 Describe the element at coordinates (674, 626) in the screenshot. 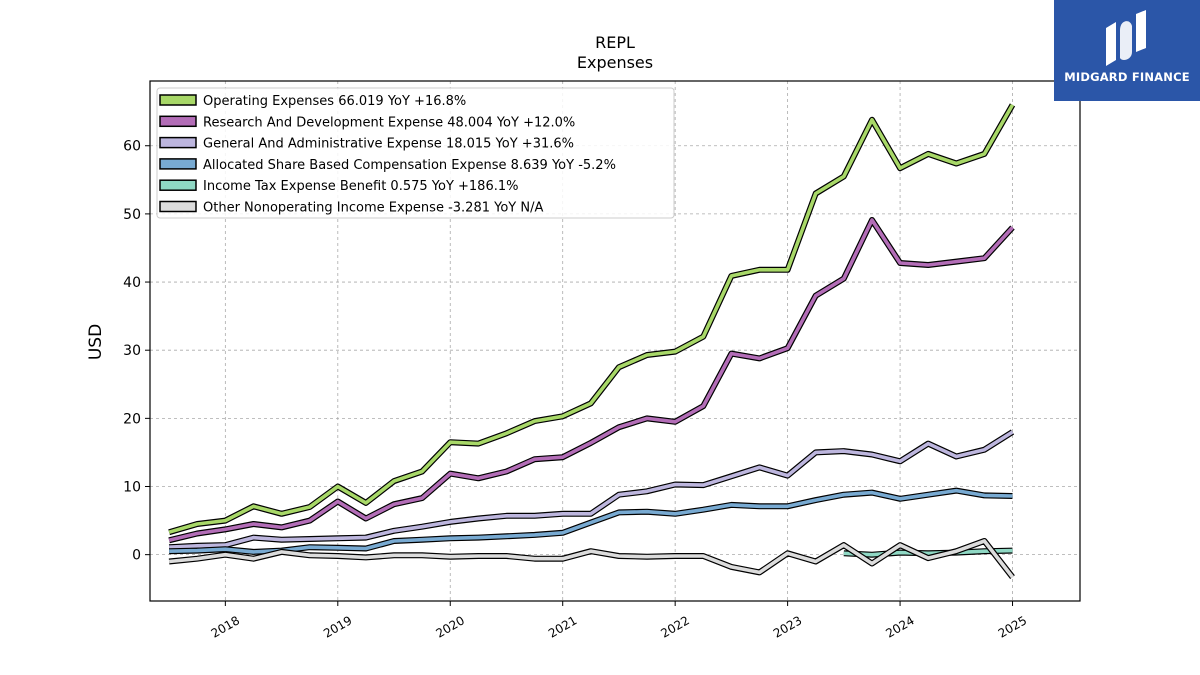

I see `x-tick-label: 2022` at that location.